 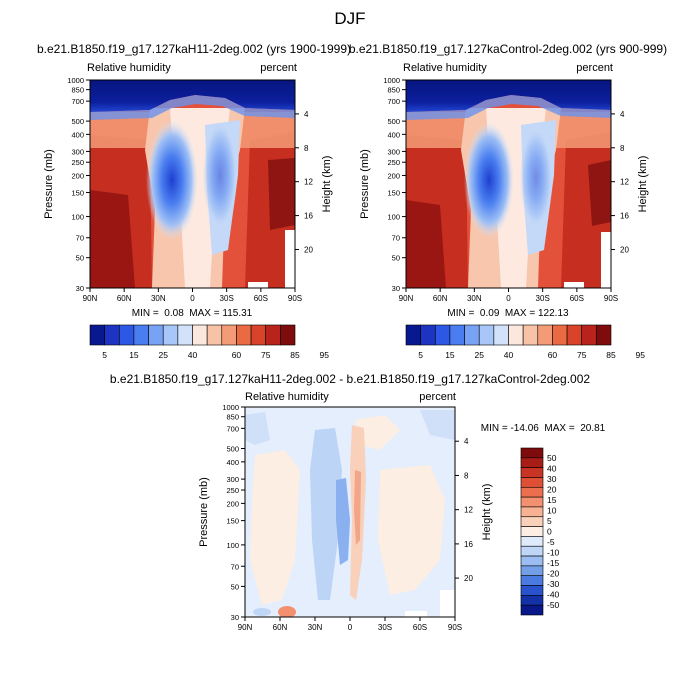 What do you see at coordinates (158, 298) in the screenshot?
I see `latitude-tick-label: 30N` at bounding box center [158, 298].